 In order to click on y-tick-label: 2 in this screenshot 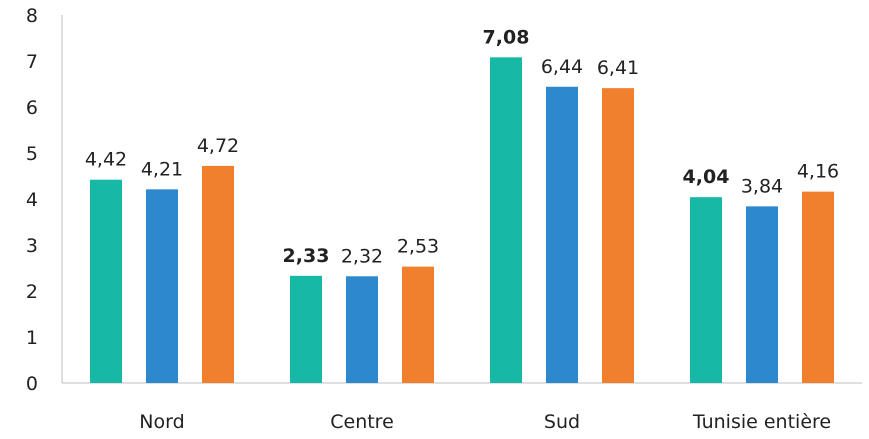, I will do `click(32, 292)`.